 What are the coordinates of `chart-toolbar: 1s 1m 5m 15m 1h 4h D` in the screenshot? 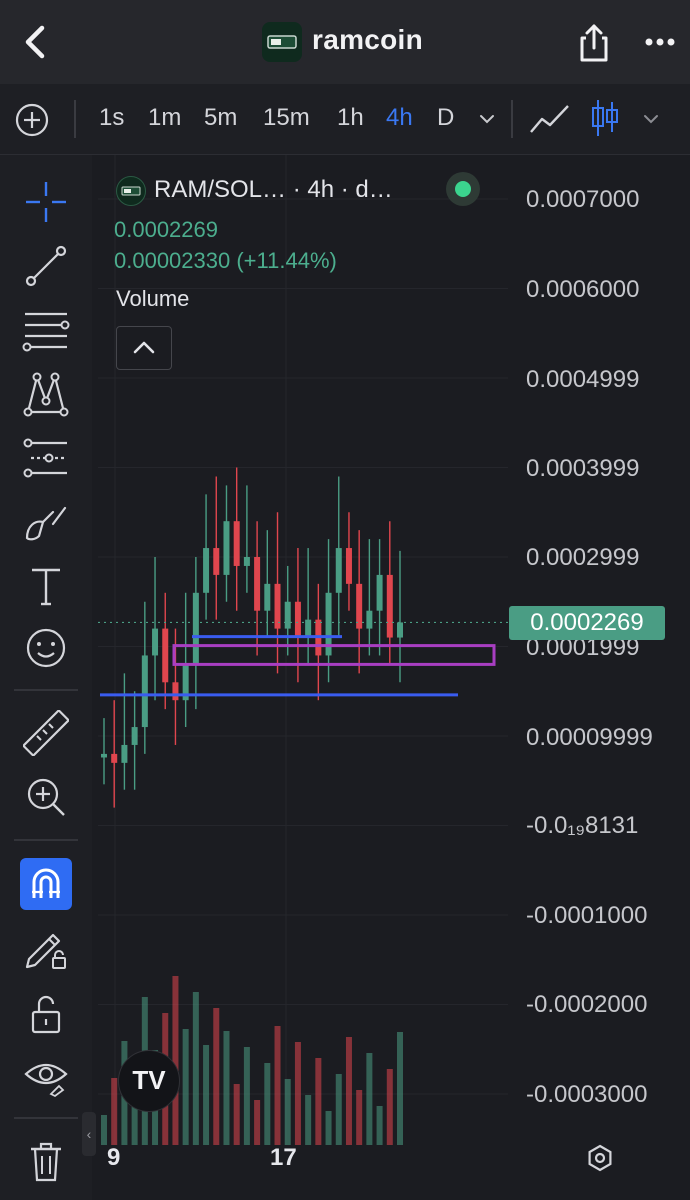 It's located at (345, 119).